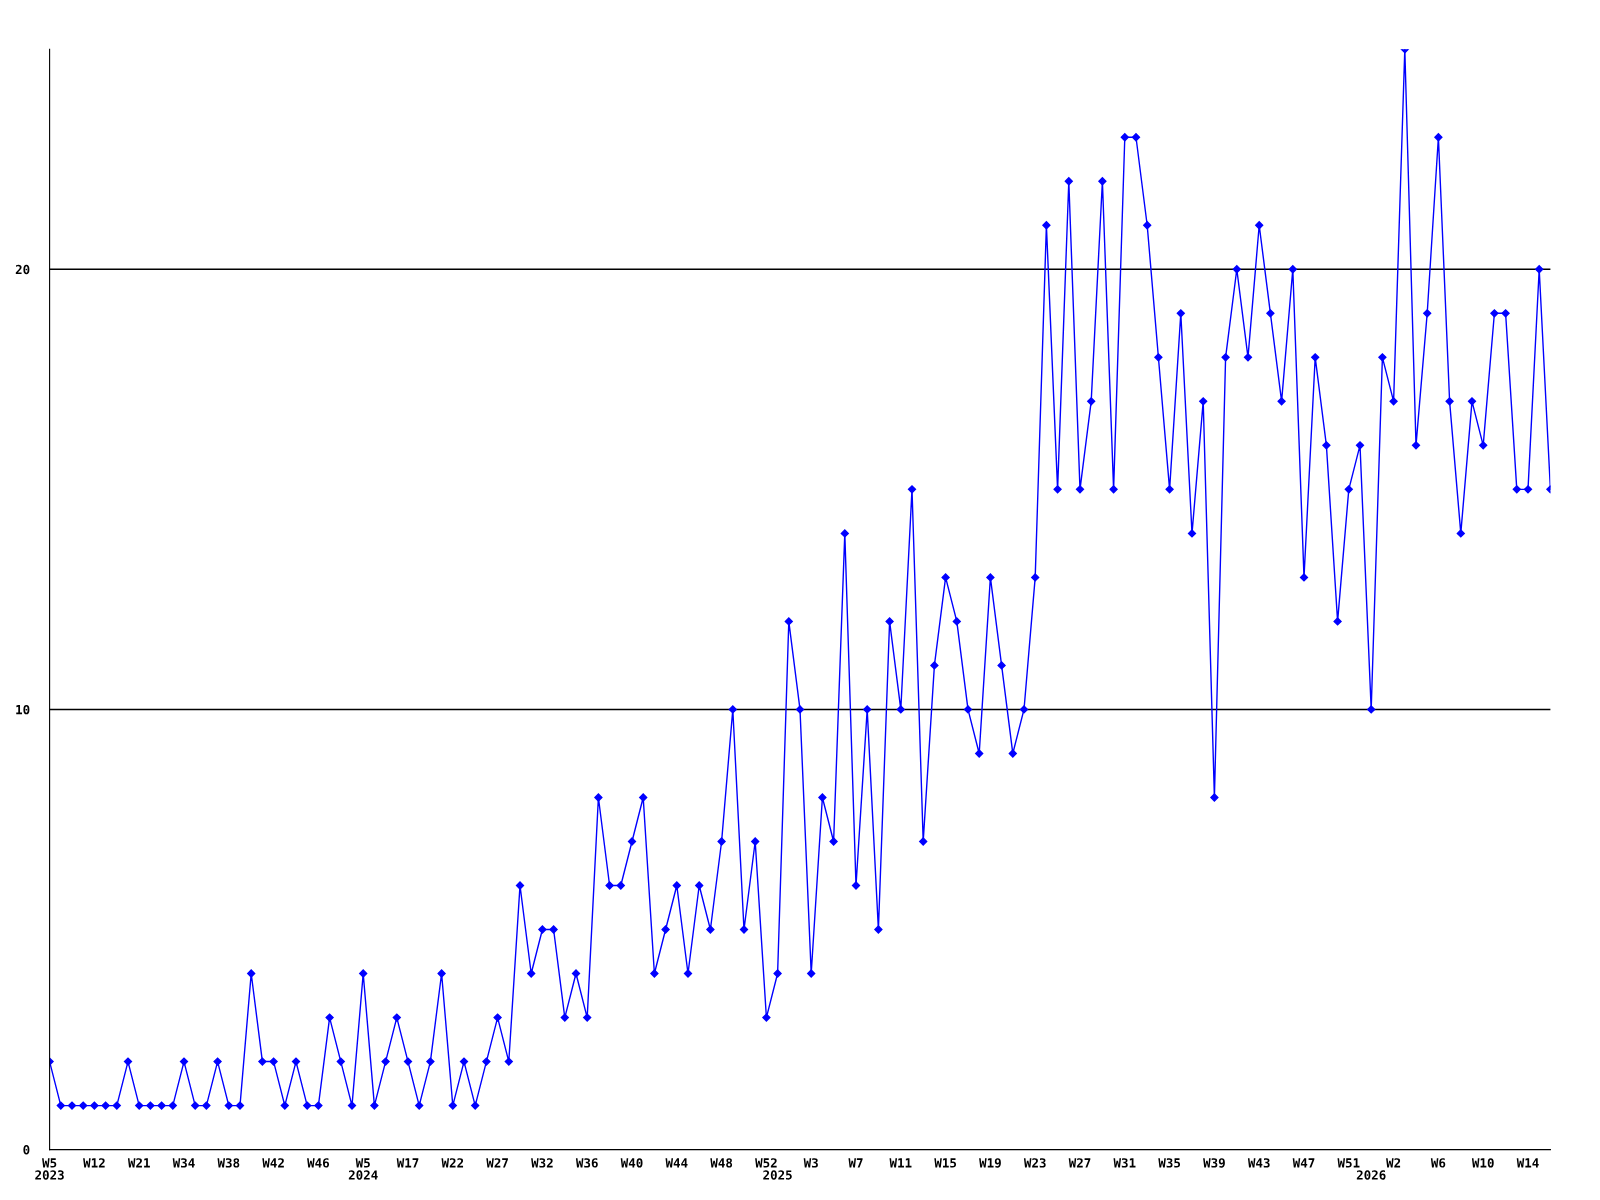 The width and height of the screenshot is (1600, 1200). I want to click on x-tick-label: W47, so click(1303, 1163).